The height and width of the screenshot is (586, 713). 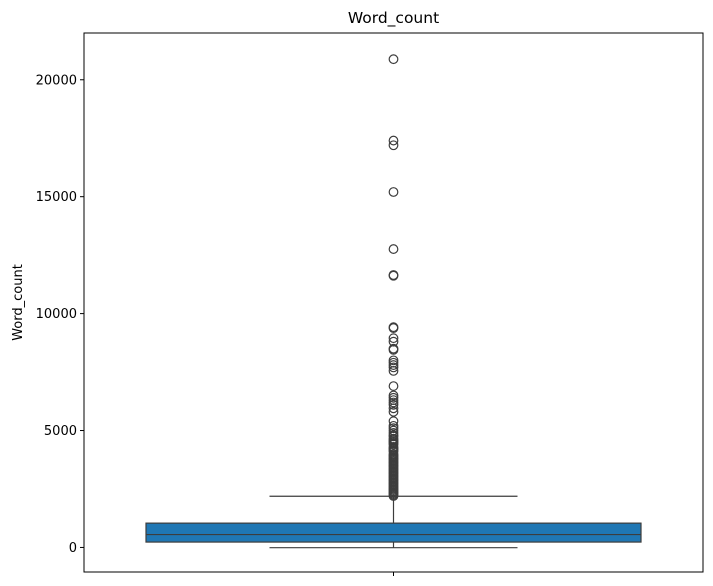 What do you see at coordinates (18, 302) in the screenshot?
I see `y-axis-label: Word_count` at bounding box center [18, 302].